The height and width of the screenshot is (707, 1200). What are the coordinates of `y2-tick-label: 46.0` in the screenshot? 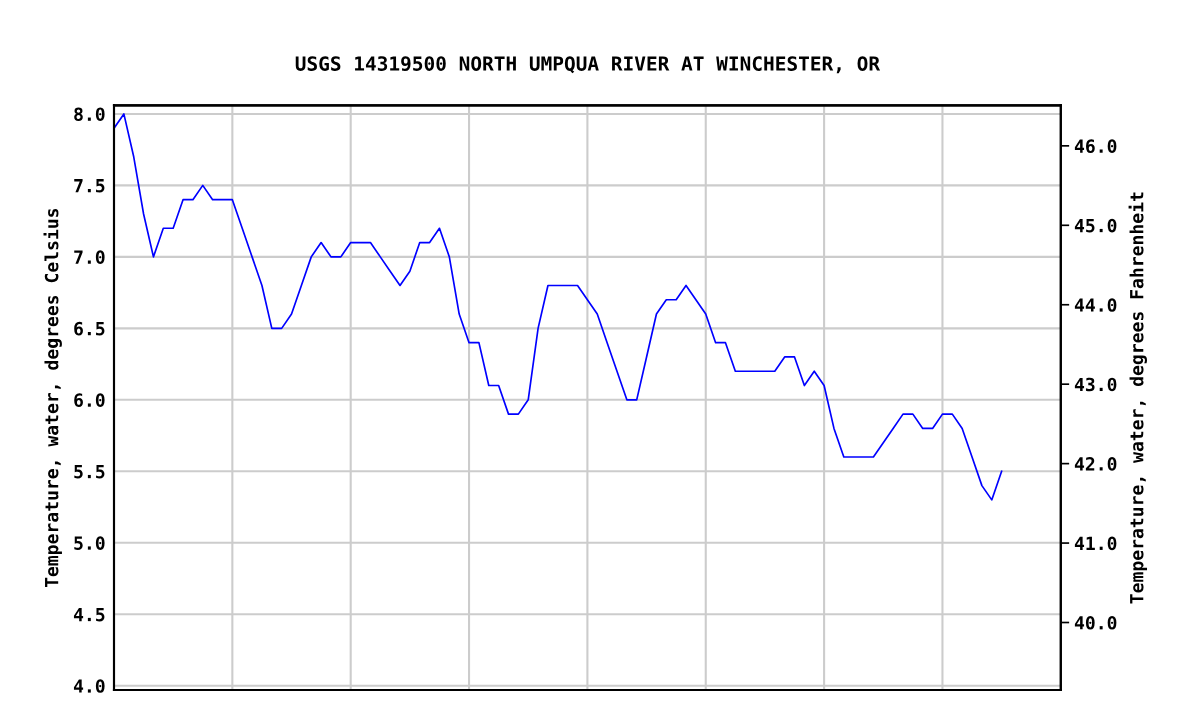 It's located at (1095, 146).